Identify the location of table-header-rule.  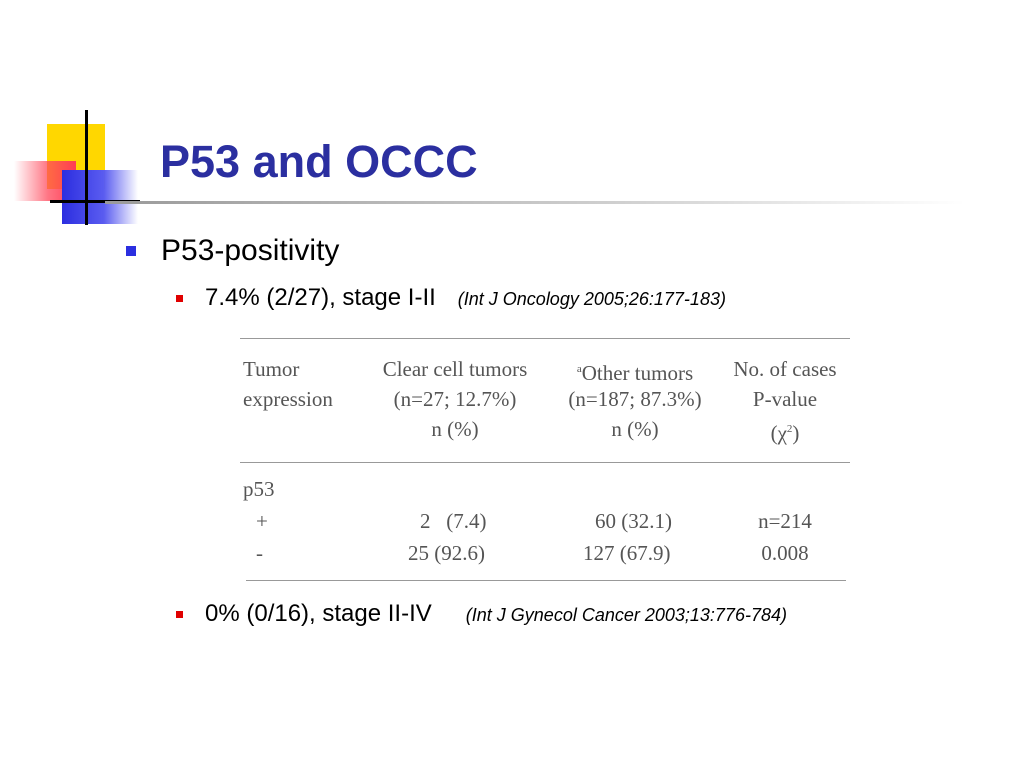
(545, 462).